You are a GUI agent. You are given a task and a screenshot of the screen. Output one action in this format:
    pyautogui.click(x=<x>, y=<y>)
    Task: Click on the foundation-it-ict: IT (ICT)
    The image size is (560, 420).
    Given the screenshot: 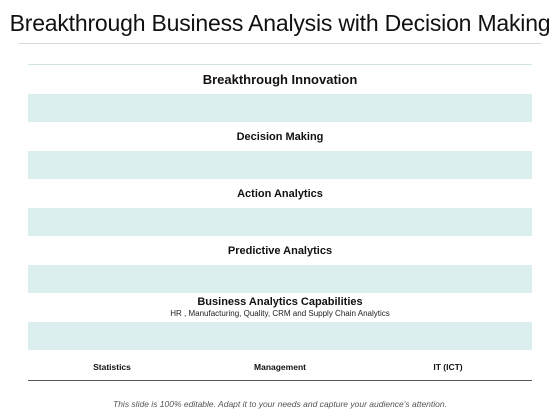 What is the action you would take?
    pyautogui.click(x=448, y=366)
    